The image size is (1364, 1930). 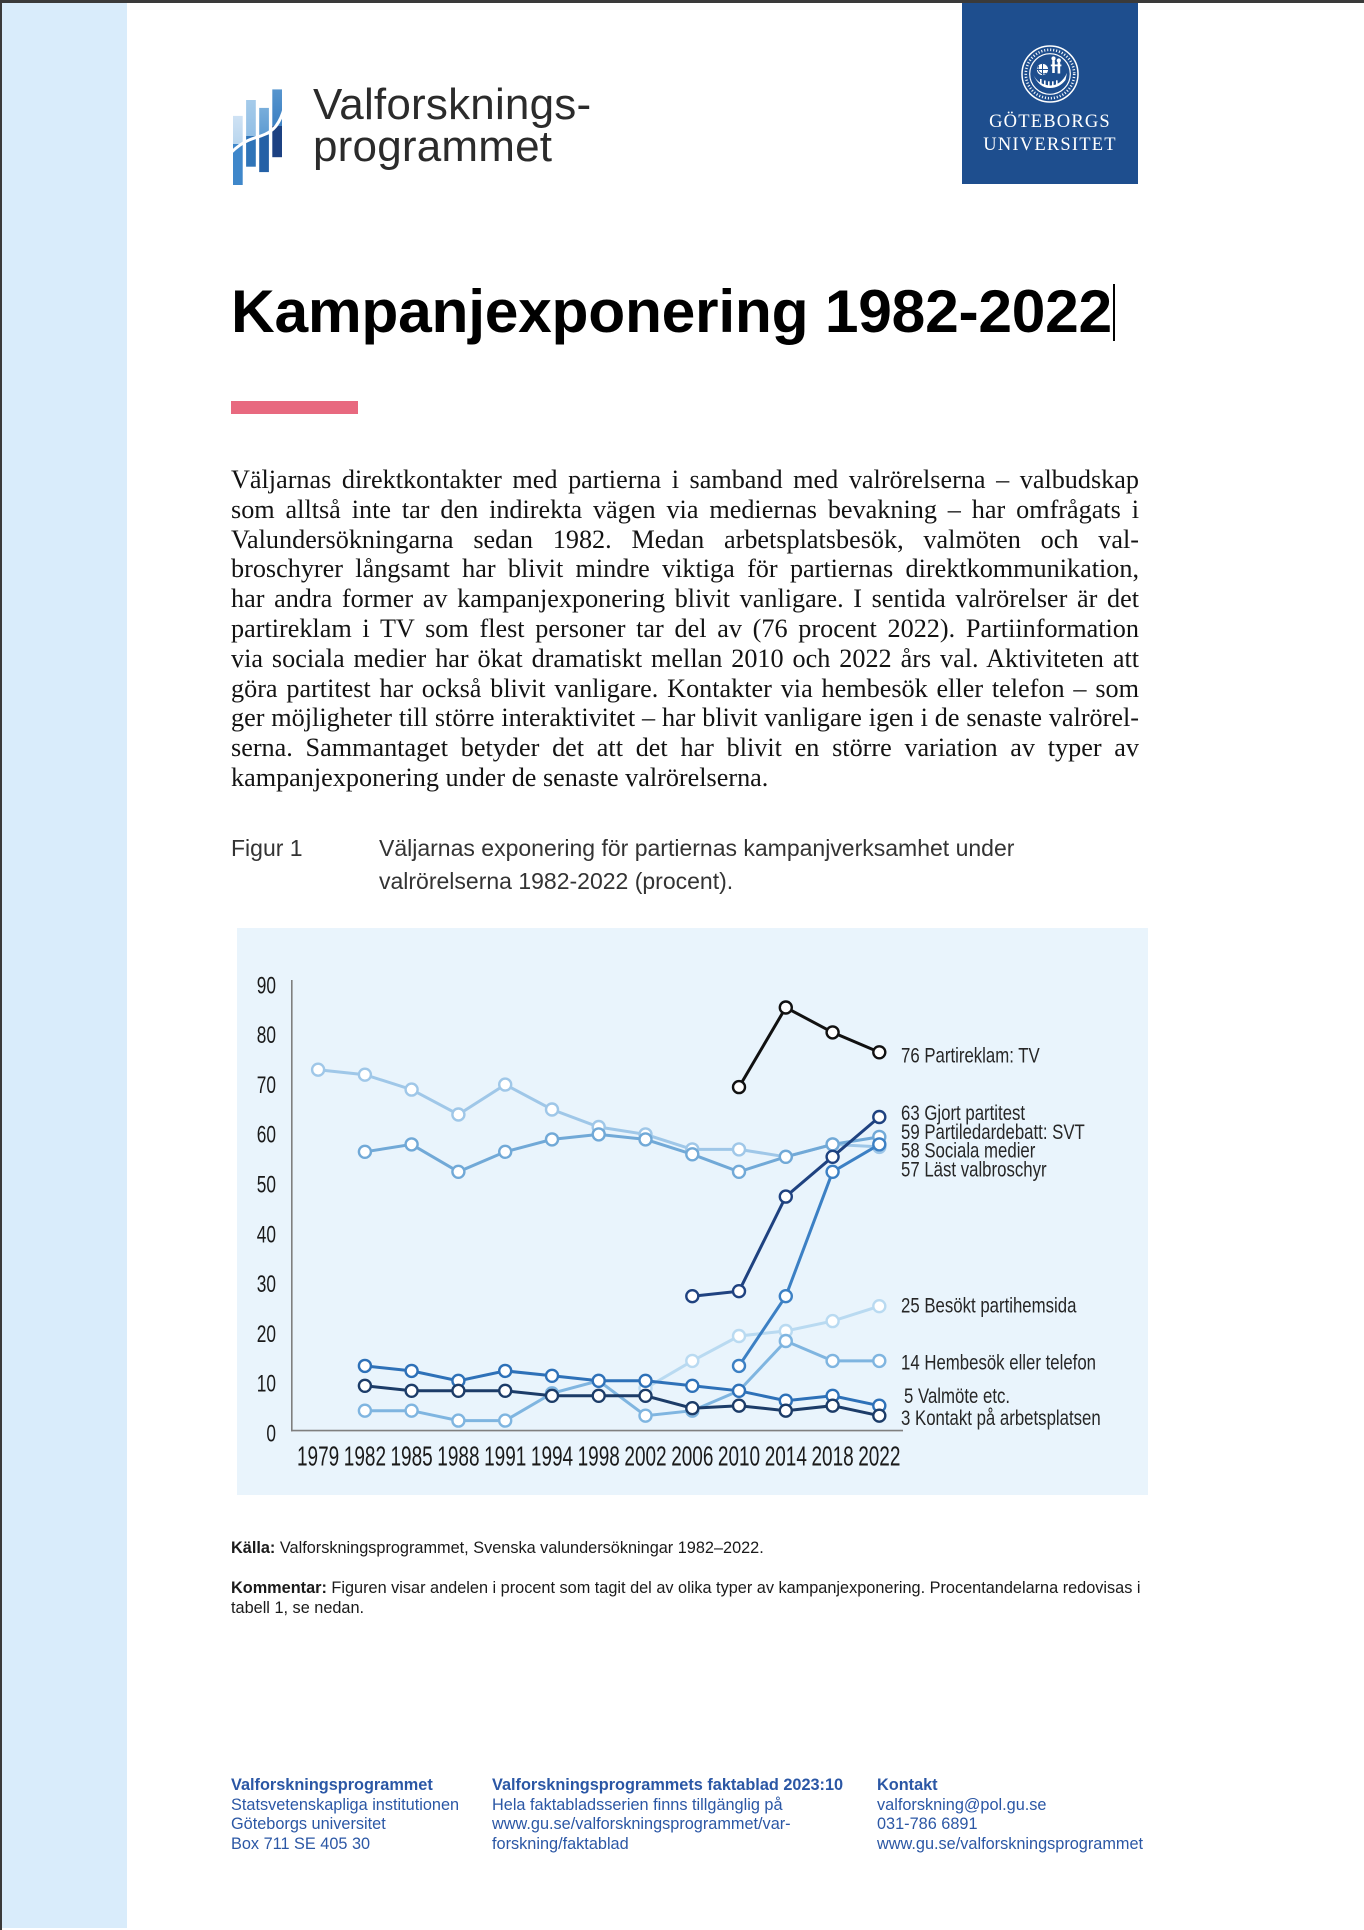 I want to click on svg-text: 1985, so click(x=412, y=1457).